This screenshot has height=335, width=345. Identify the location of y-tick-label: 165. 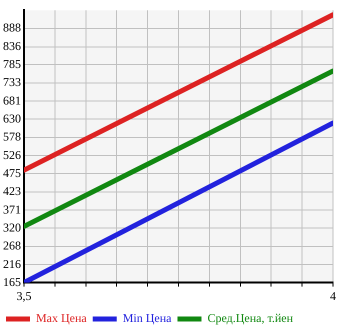
(12, 281).